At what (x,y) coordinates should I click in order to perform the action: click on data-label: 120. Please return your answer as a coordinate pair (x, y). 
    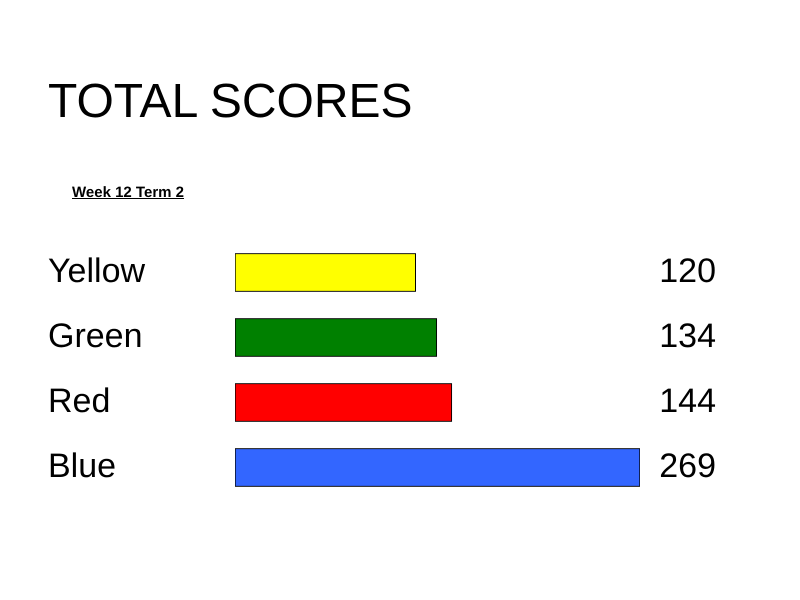
    Looking at the image, I should click on (687, 271).